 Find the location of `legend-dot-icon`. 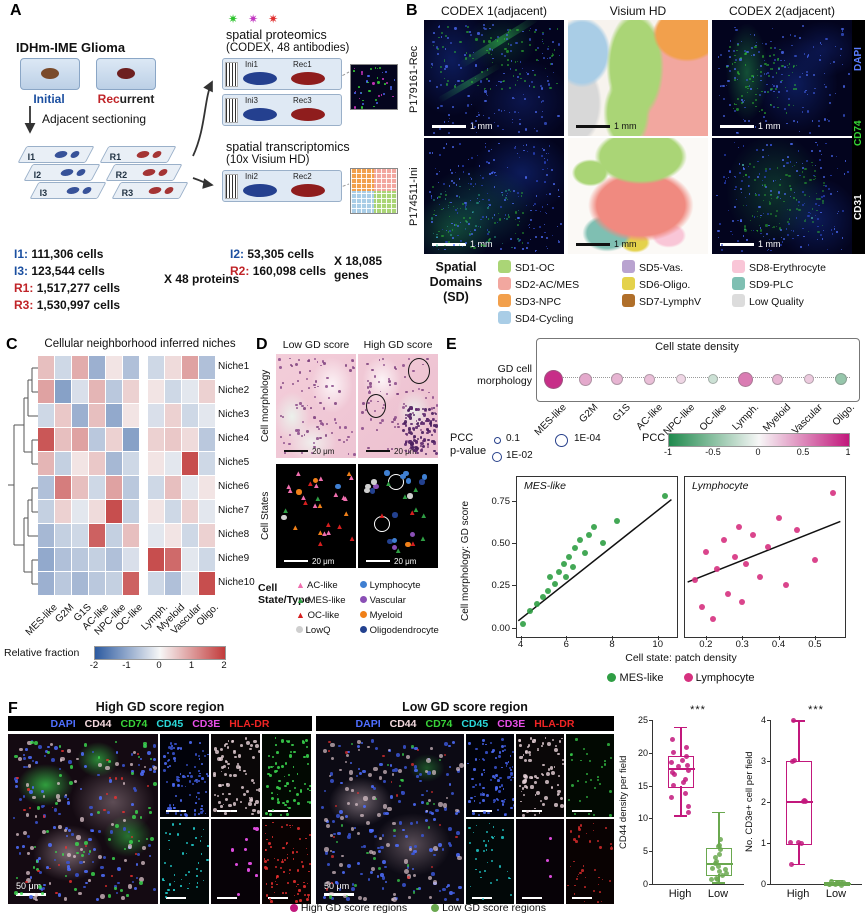

legend-dot-icon is located at coordinates (294, 908).